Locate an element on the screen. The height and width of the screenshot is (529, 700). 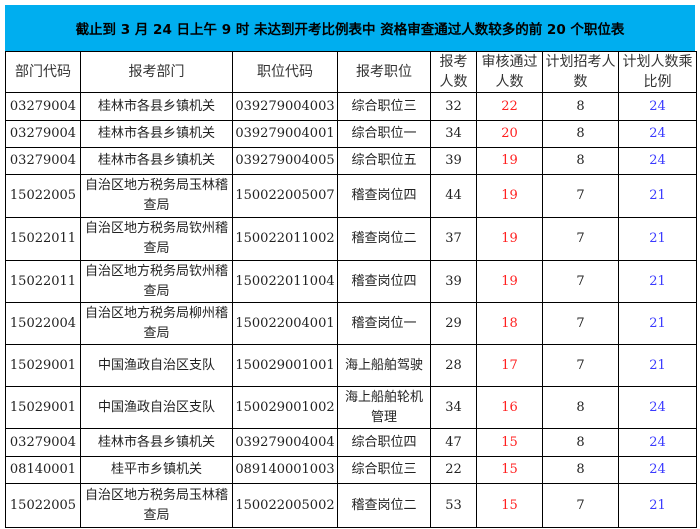
cell-dept-code: 15022004 is located at coordinates (43, 323).